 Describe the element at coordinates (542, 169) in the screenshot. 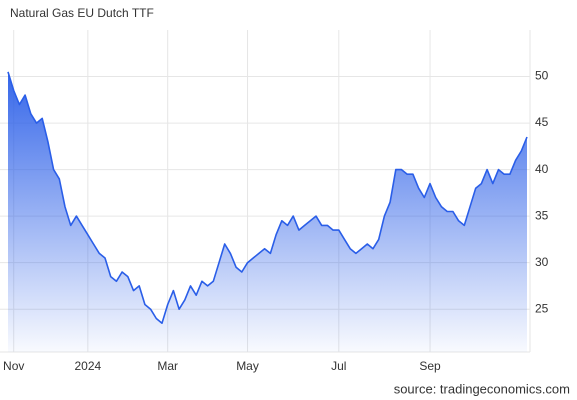

I see `y-tick-label: 40` at that location.